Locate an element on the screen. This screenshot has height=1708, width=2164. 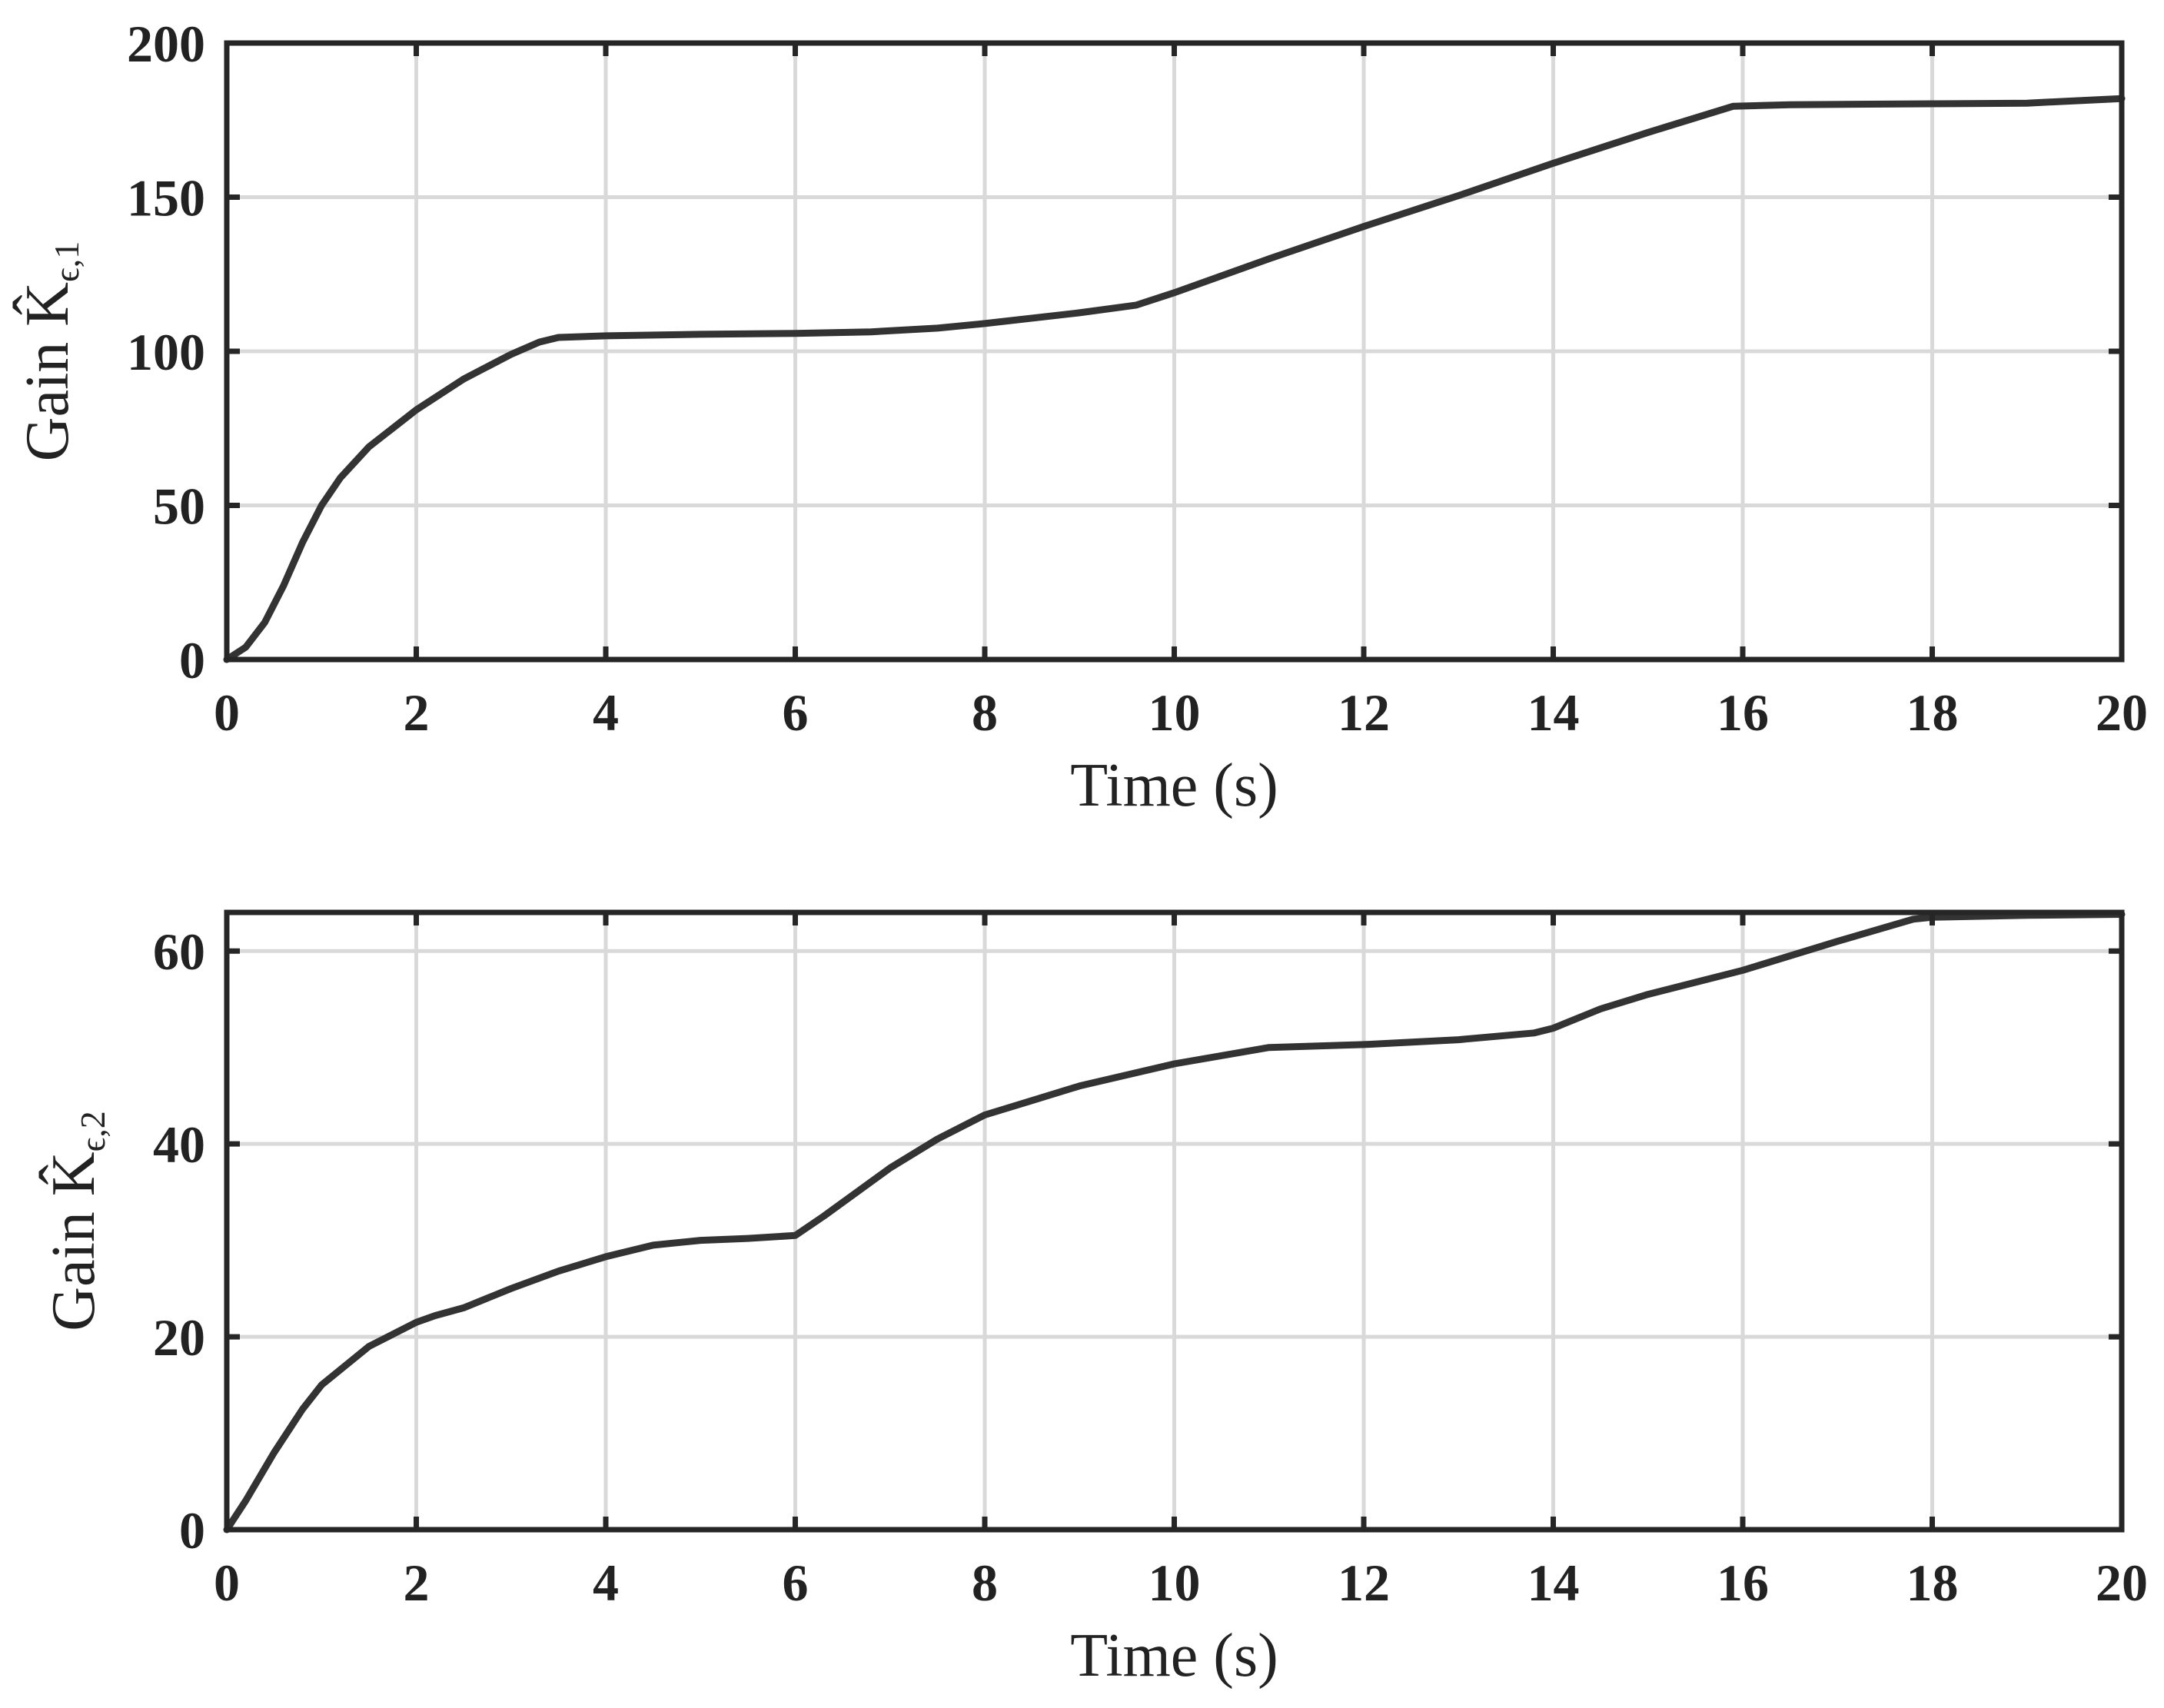
x-tick-label-2-1: 2 is located at coordinates (417, 1582).